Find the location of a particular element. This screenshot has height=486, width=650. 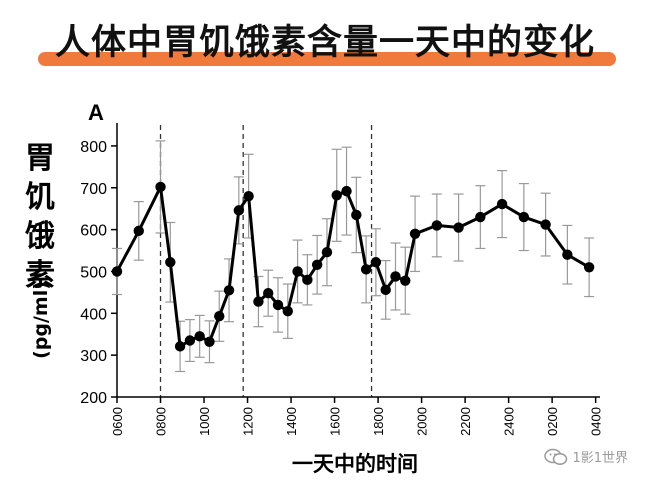

x-tick-label: 1000 is located at coordinates (204, 421).